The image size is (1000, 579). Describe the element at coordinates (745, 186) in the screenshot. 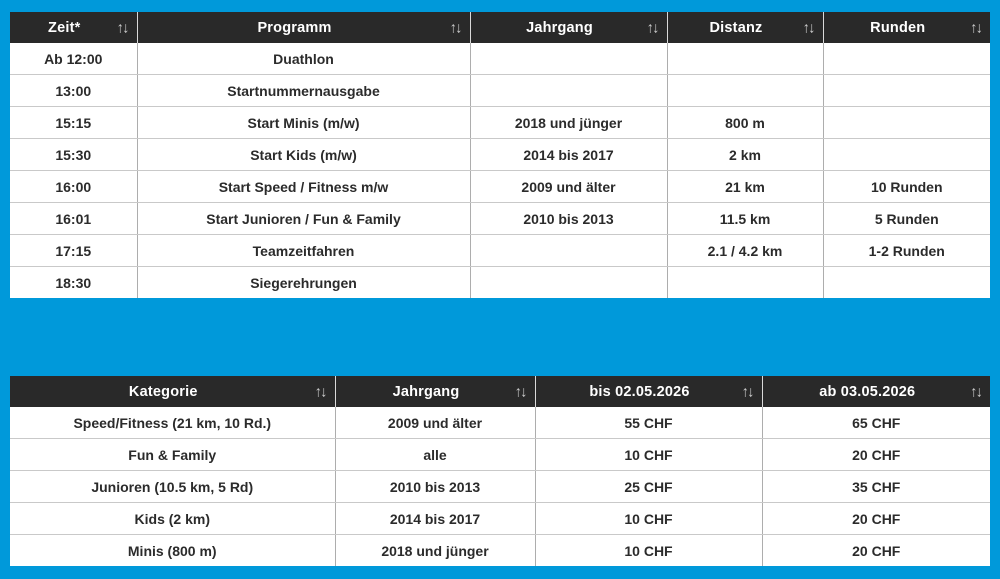

I see `table-cell: 21 km` at that location.